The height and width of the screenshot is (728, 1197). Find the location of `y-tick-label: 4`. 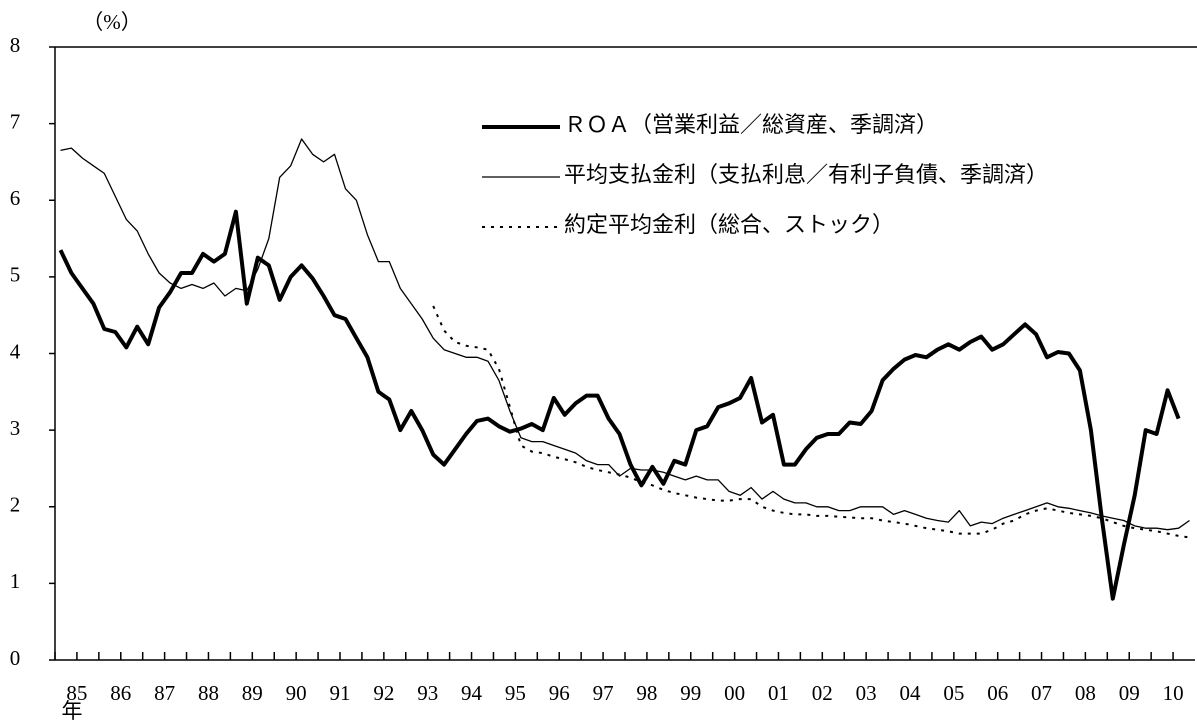

y-tick-label: 4 is located at coordinates (15, 351).